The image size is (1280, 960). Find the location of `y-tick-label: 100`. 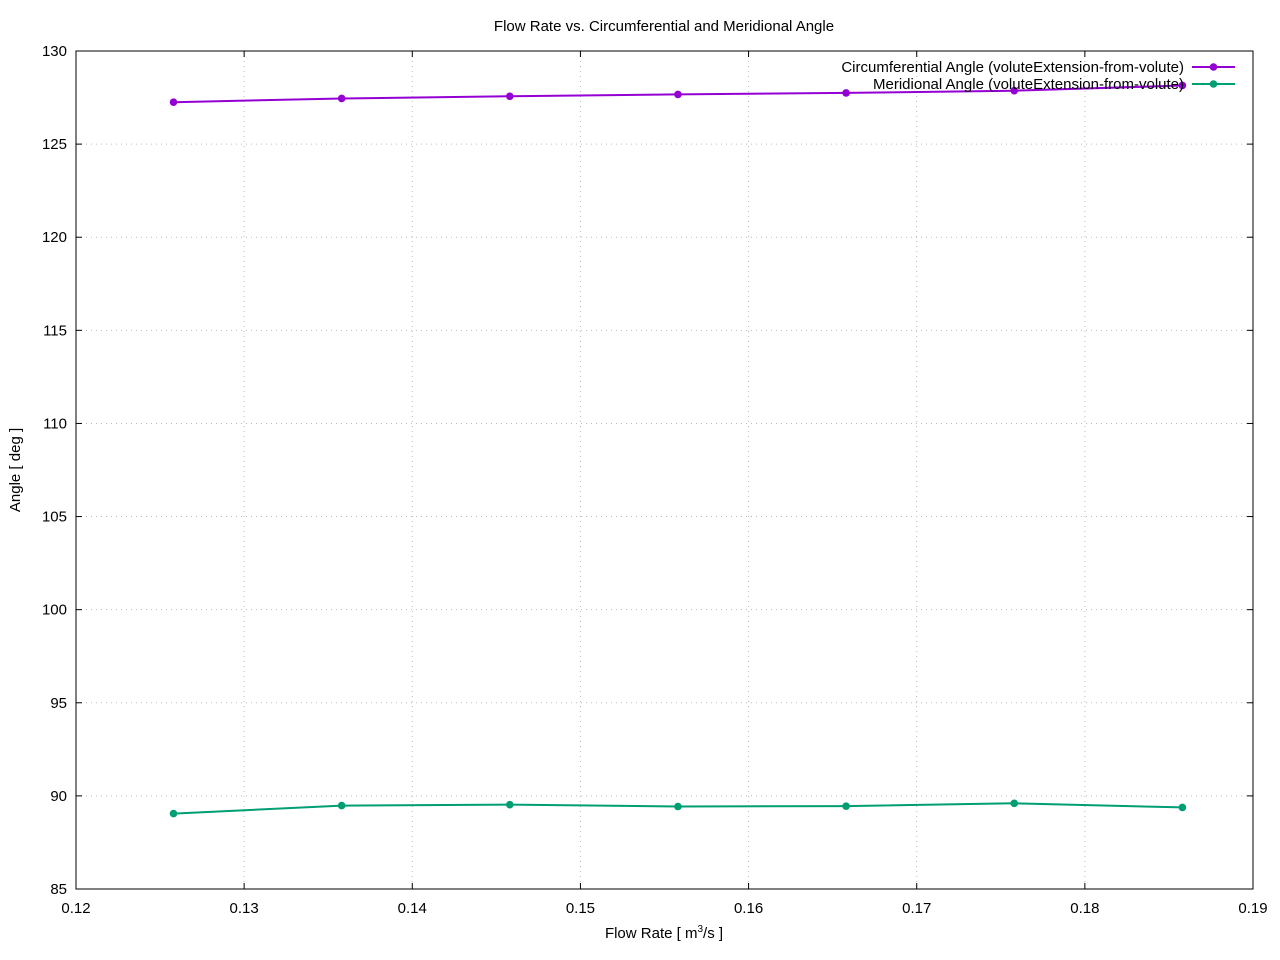

y-tick-label: 100 is located at coordinates (54, 610).